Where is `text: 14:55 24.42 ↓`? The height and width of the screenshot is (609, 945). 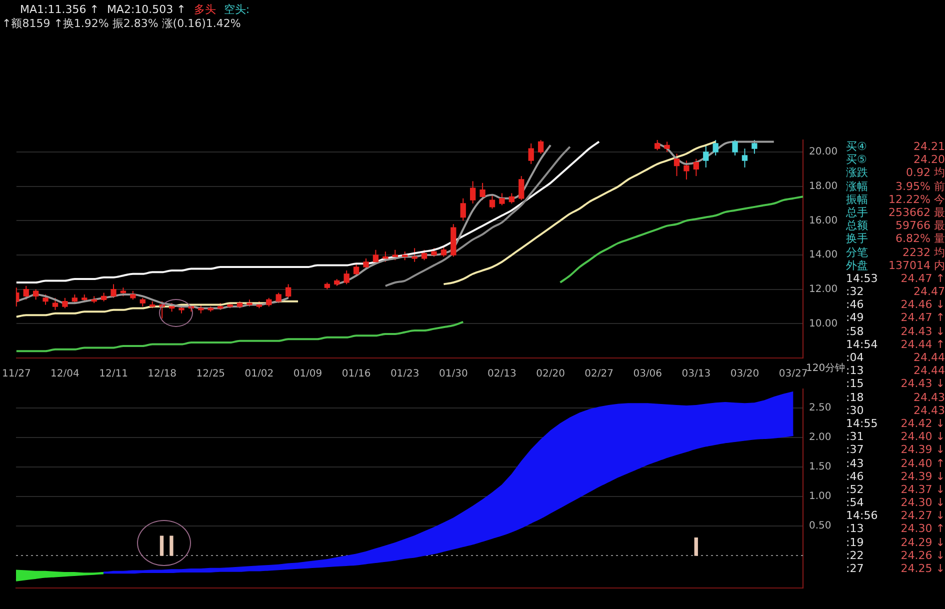 text: 14:55 24.42 ↓ is located at coordinates (895, 423).